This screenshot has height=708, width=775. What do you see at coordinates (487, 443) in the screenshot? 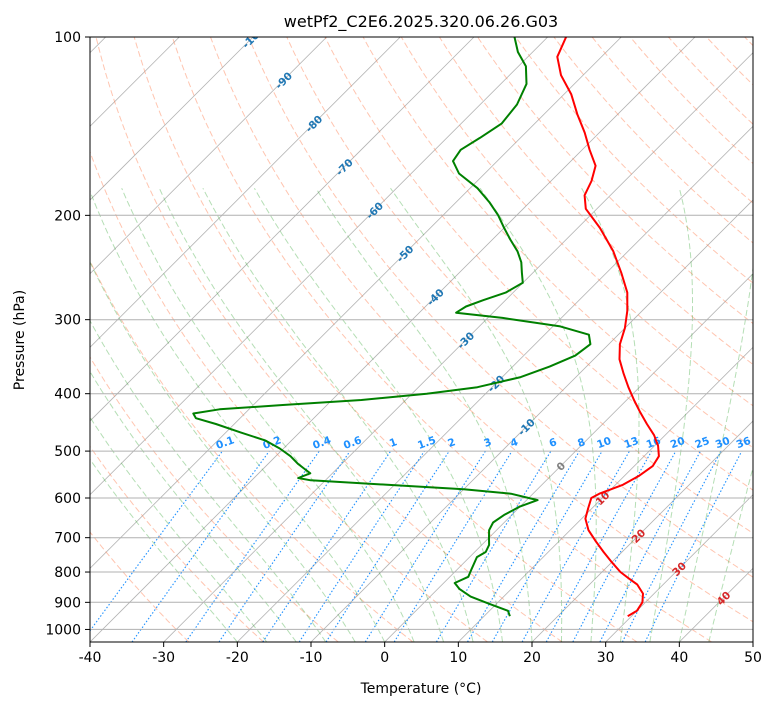
I see `mixing-ratio-label: 3` at bounding box center [487, 443].